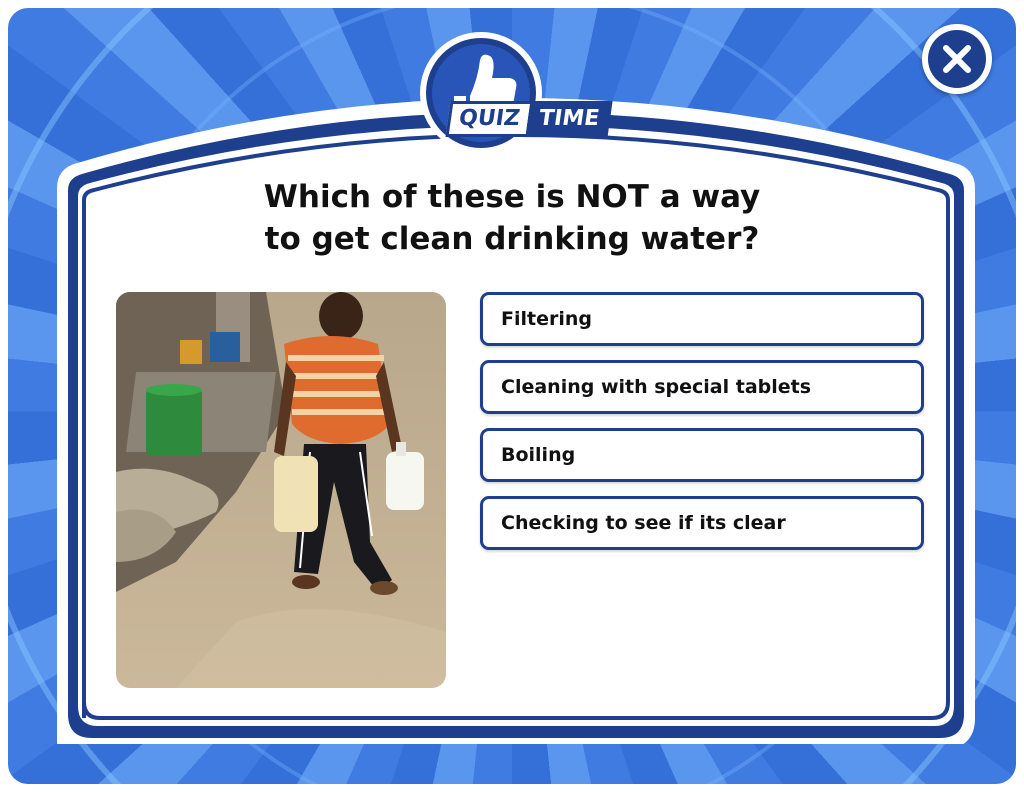 The height and width of the screenshot is (792, 1024). I want to click on answer-label: Filtering, so click(546, 319).